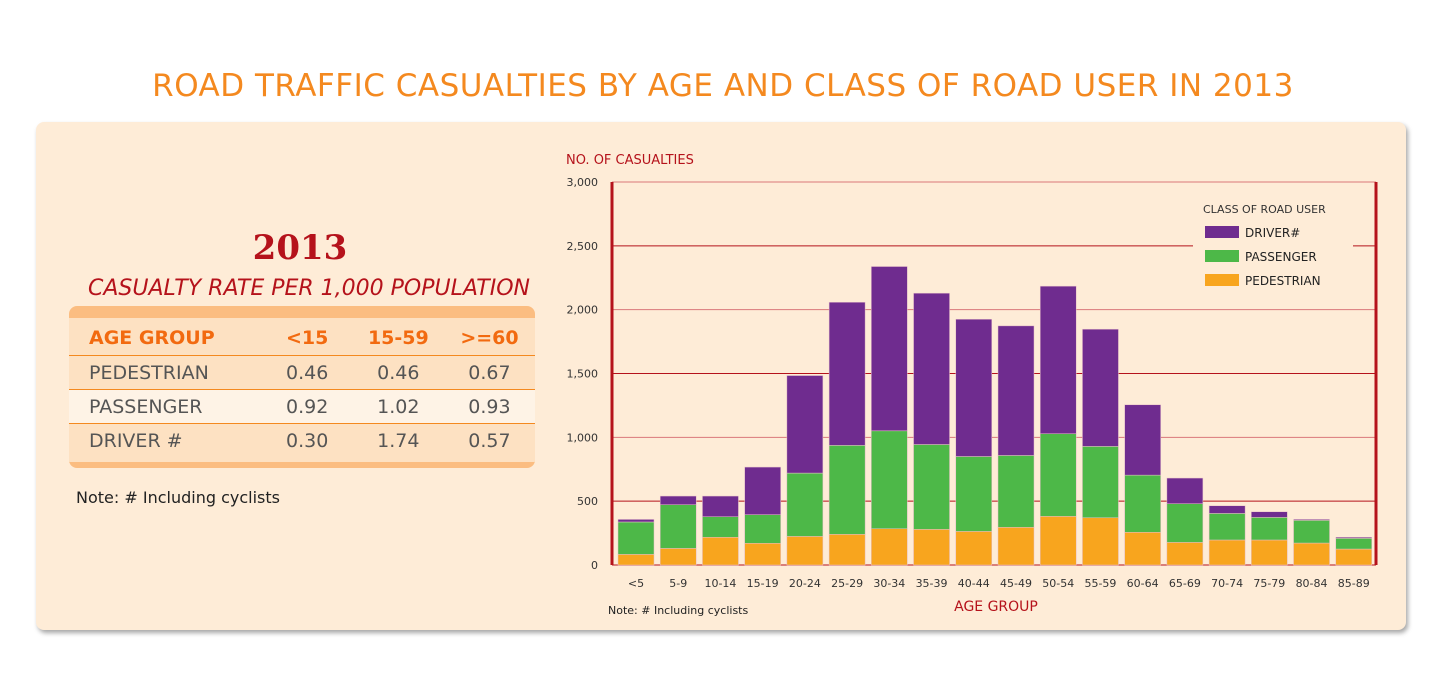 This screenshot has width=1446, height=696. What do you see at coordinates (398, 337) in the screenshot?
I see `header-cell: 15-59` at bounding box center [398, 337].